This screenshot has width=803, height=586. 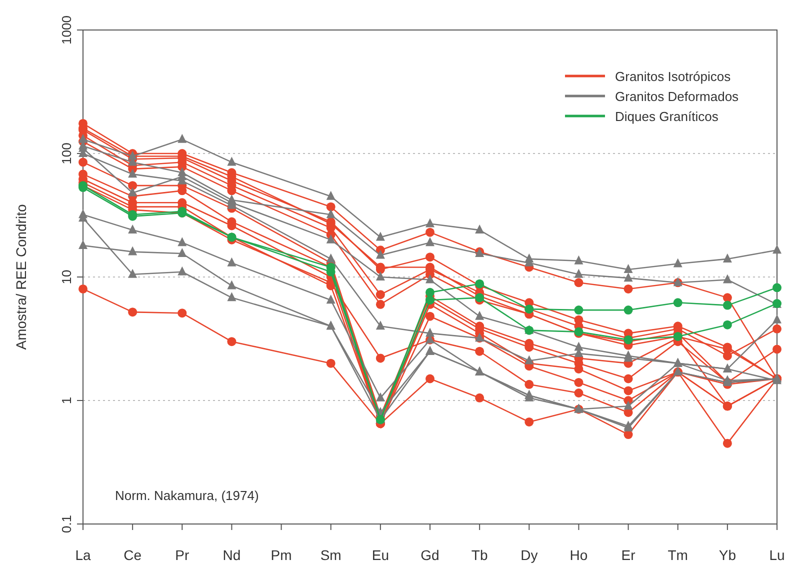 I want to click on x-tick-label: Dy, so click(x=529, y=555).